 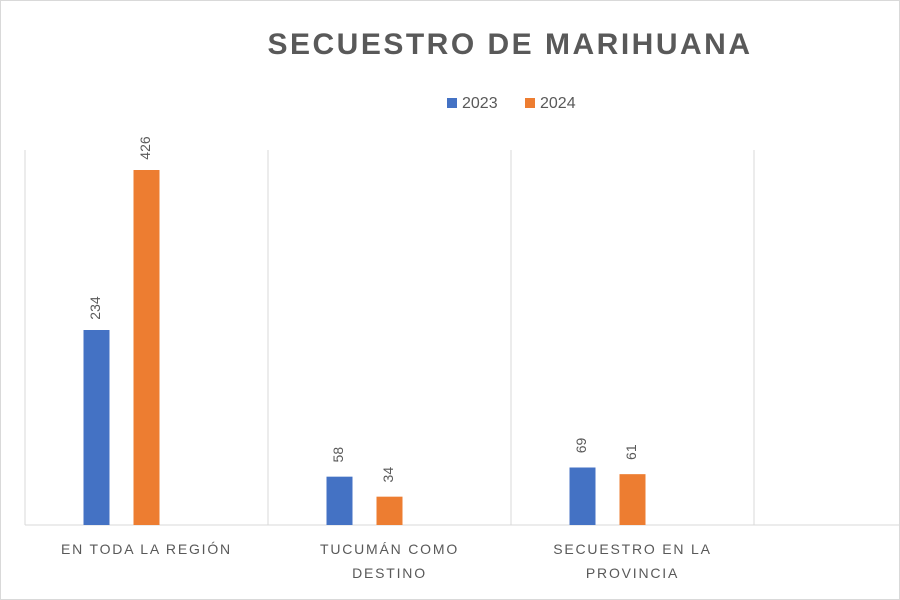 I want to click on x-tick-label-line: SECUESTRO EN LA, so click(x=632, y=549).